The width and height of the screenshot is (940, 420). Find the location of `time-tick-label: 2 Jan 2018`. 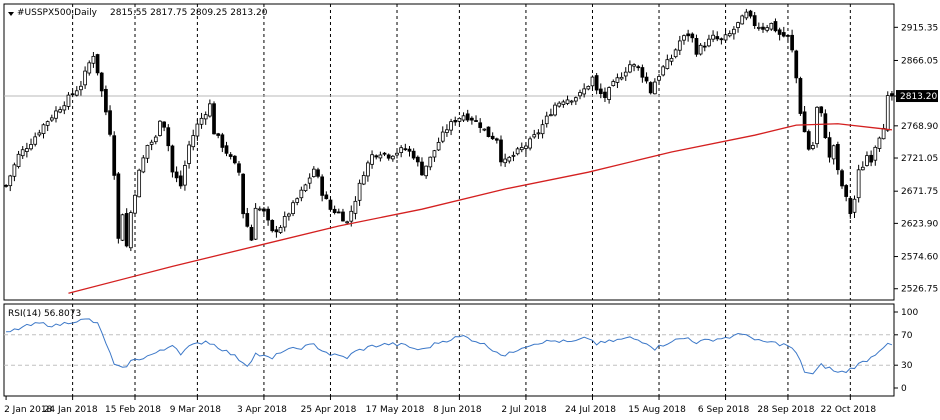

time-tick-label: 2 Jan 2018 is located at coordinates (28, 410).